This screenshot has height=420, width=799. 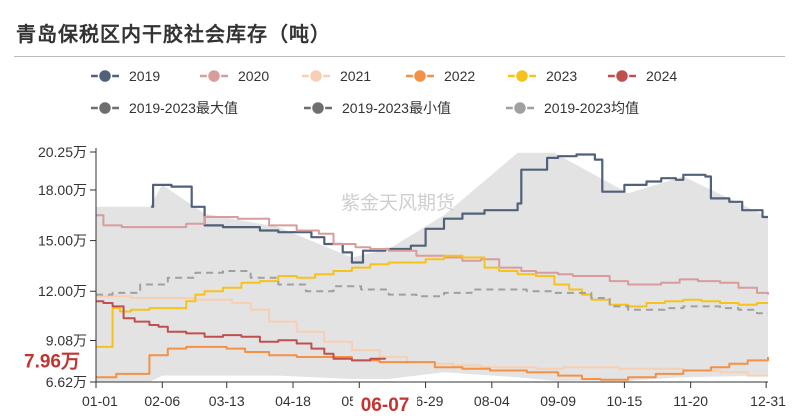 What do you see at coordinates (492, 401) in the screenshot?
I see `x-tick-label: 08-04` at bounding box center [492, 401].